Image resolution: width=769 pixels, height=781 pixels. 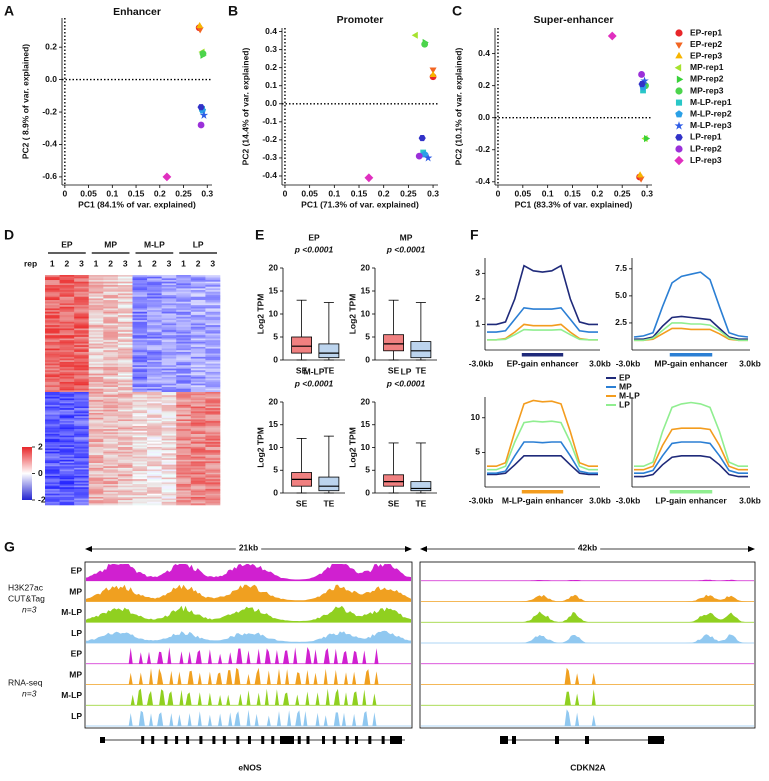 What do you see at coordinates (76, 633) in the screenshot?
I see `track-label: LP` at bounding box center [76, 633].